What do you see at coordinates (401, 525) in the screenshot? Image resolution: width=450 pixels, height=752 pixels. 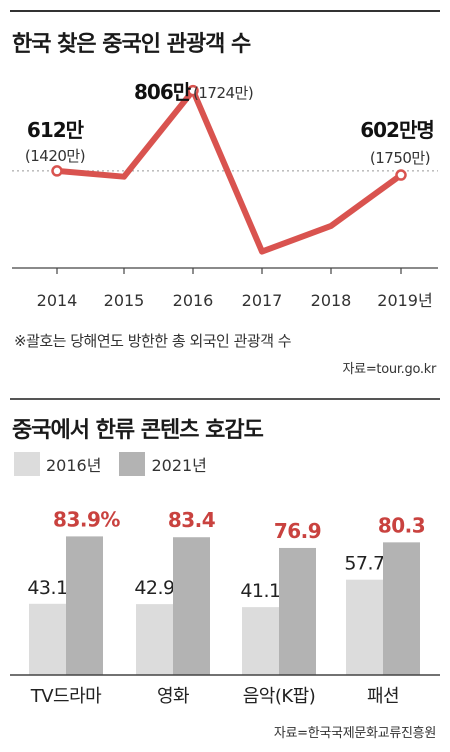 I see `bar-value-label: 80.3` at bounding box center [401, 525].